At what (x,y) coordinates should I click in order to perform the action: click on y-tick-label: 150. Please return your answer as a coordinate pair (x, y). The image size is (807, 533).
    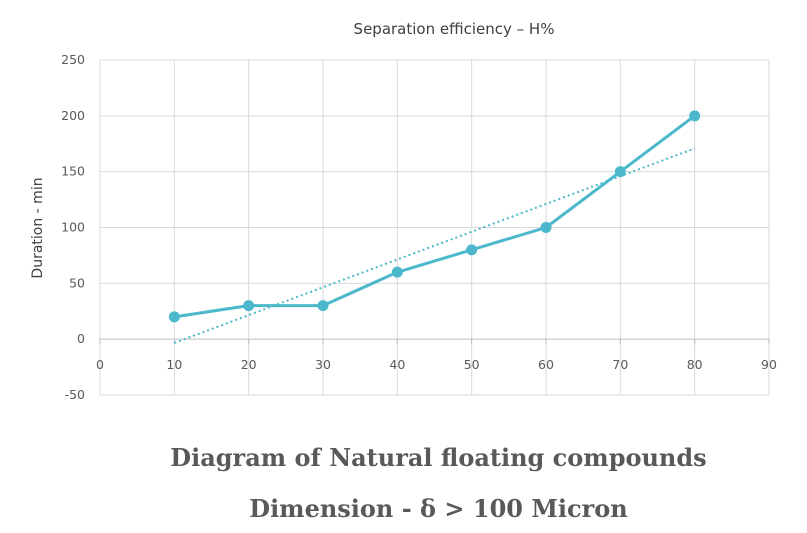
    Looking at the image, I should click on (73, 171).